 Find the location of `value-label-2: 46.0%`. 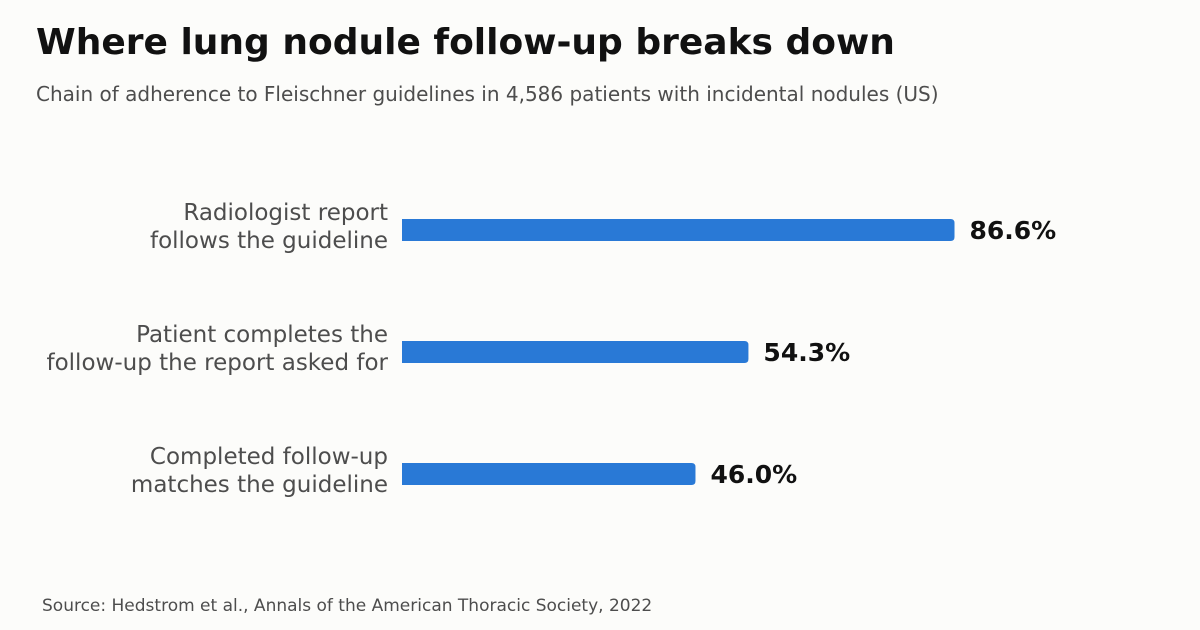

value-label-2: 46.0% is located at coordinates (753, 474).